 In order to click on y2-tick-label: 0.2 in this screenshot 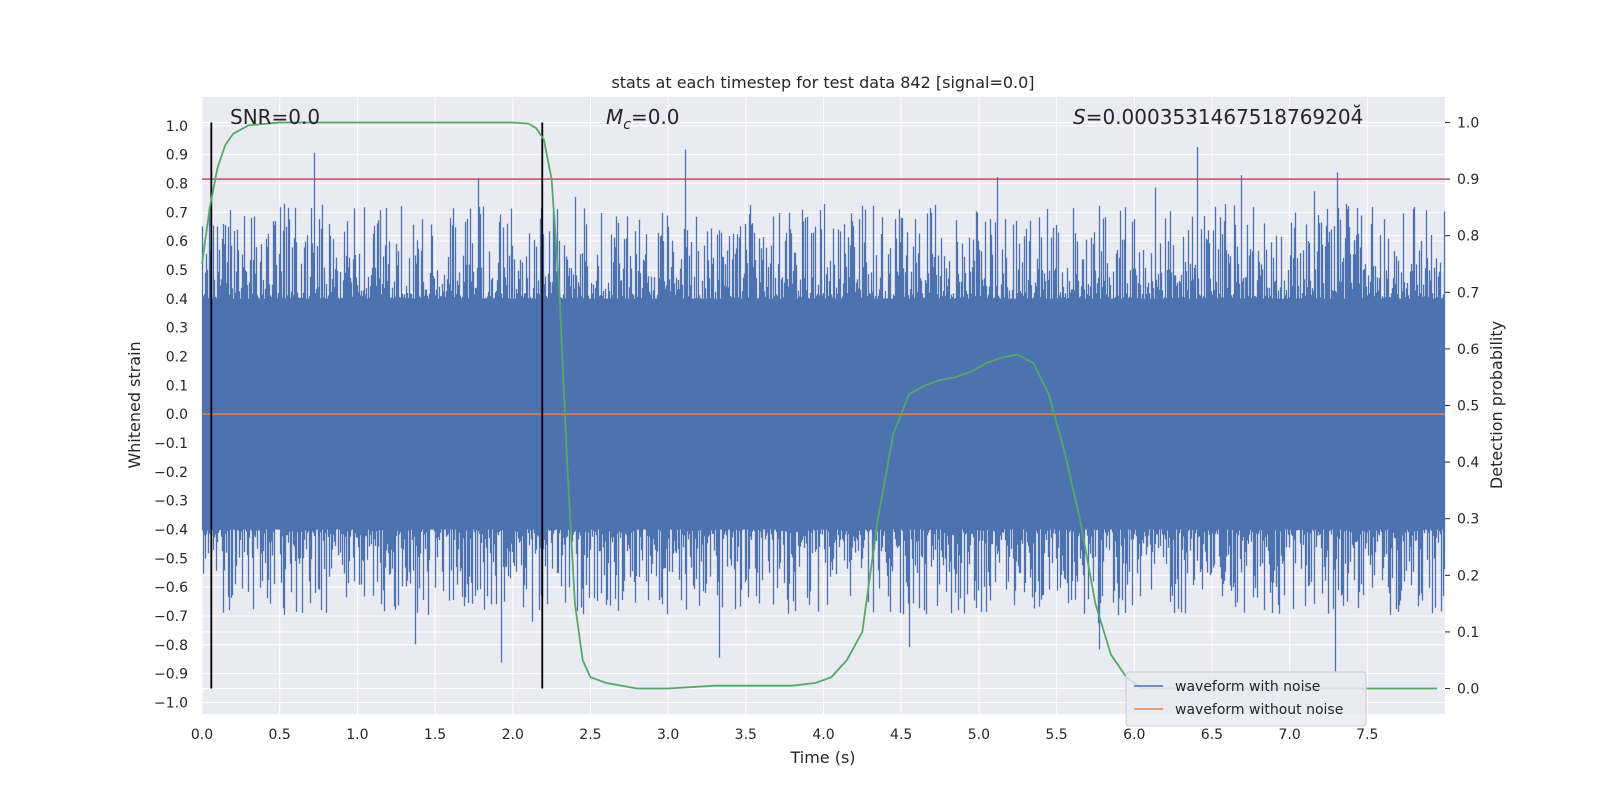, I will do `click(1468, 576)`.